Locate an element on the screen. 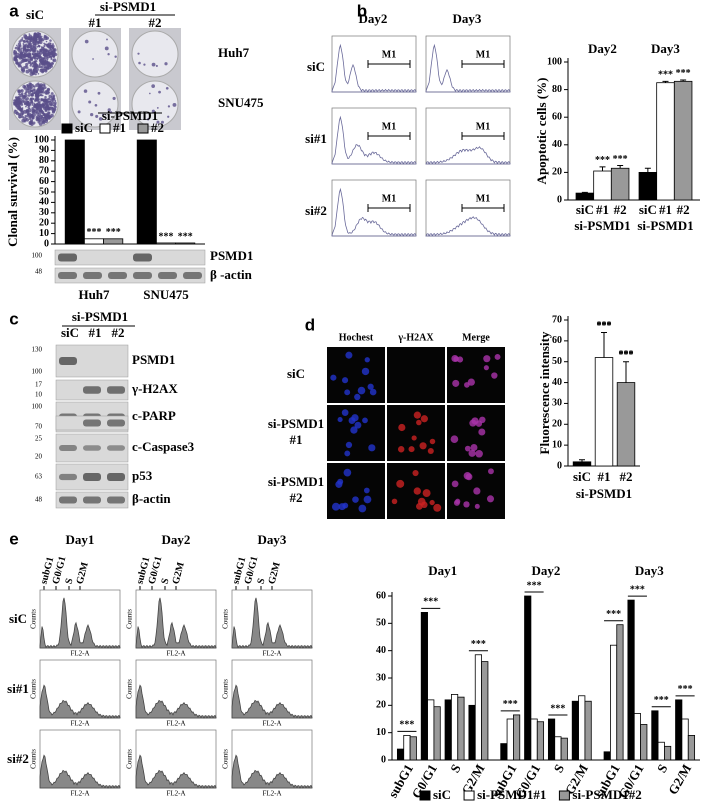 The width and height of the screenshot is (706, 805). cell-line-label: Huh7 is located at coordinates (234, 52).